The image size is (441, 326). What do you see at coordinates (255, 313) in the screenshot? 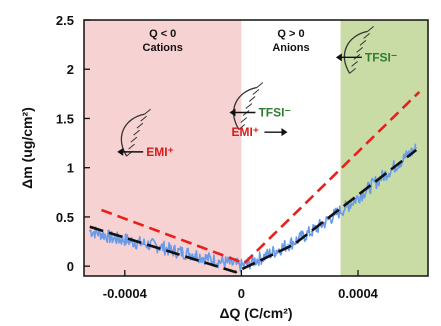
I see `x-axis-label: ΔQ (C/cm²)` at bounding box center [255, 313].